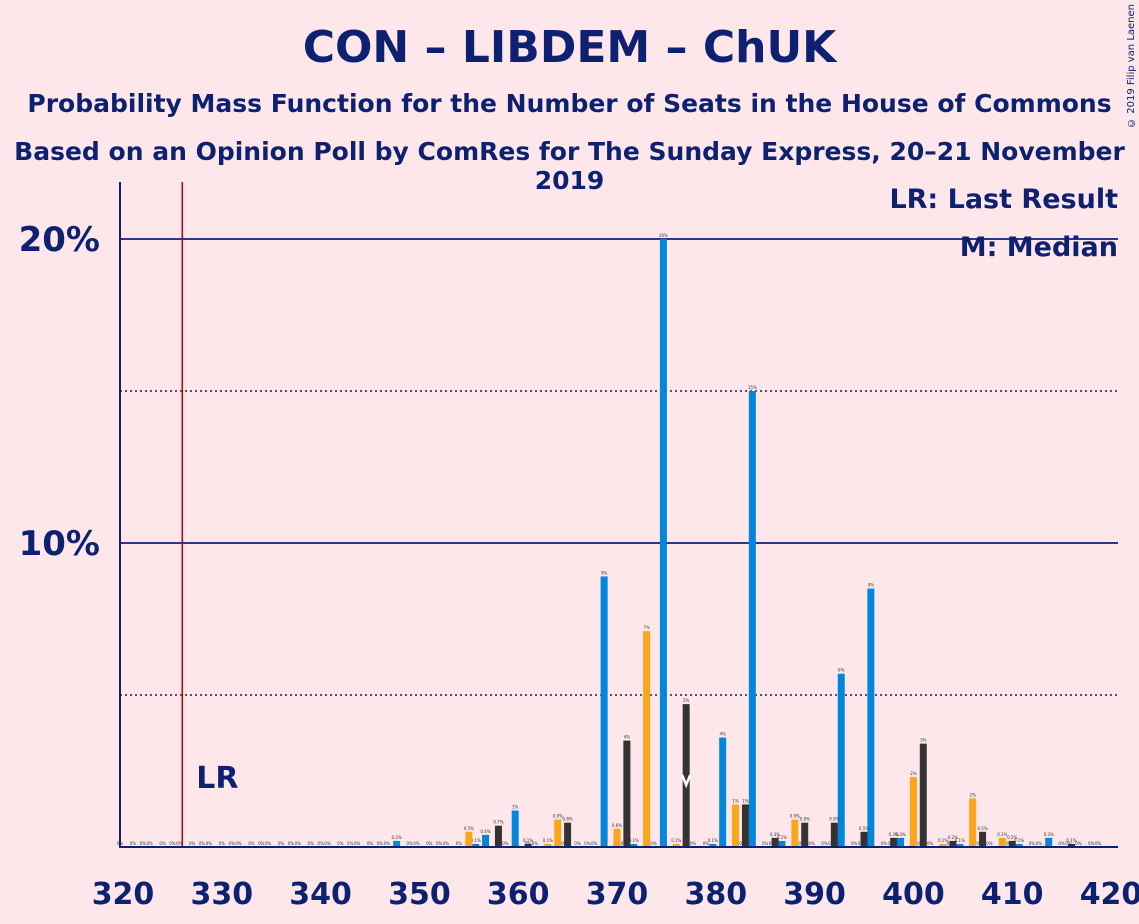 The width and height of the screenshot is (1139, 924). What do you see at coordinates (1038, 247) in the screenshot?
I see `legend-median: M: Median` at bounding box center [1038, 247].